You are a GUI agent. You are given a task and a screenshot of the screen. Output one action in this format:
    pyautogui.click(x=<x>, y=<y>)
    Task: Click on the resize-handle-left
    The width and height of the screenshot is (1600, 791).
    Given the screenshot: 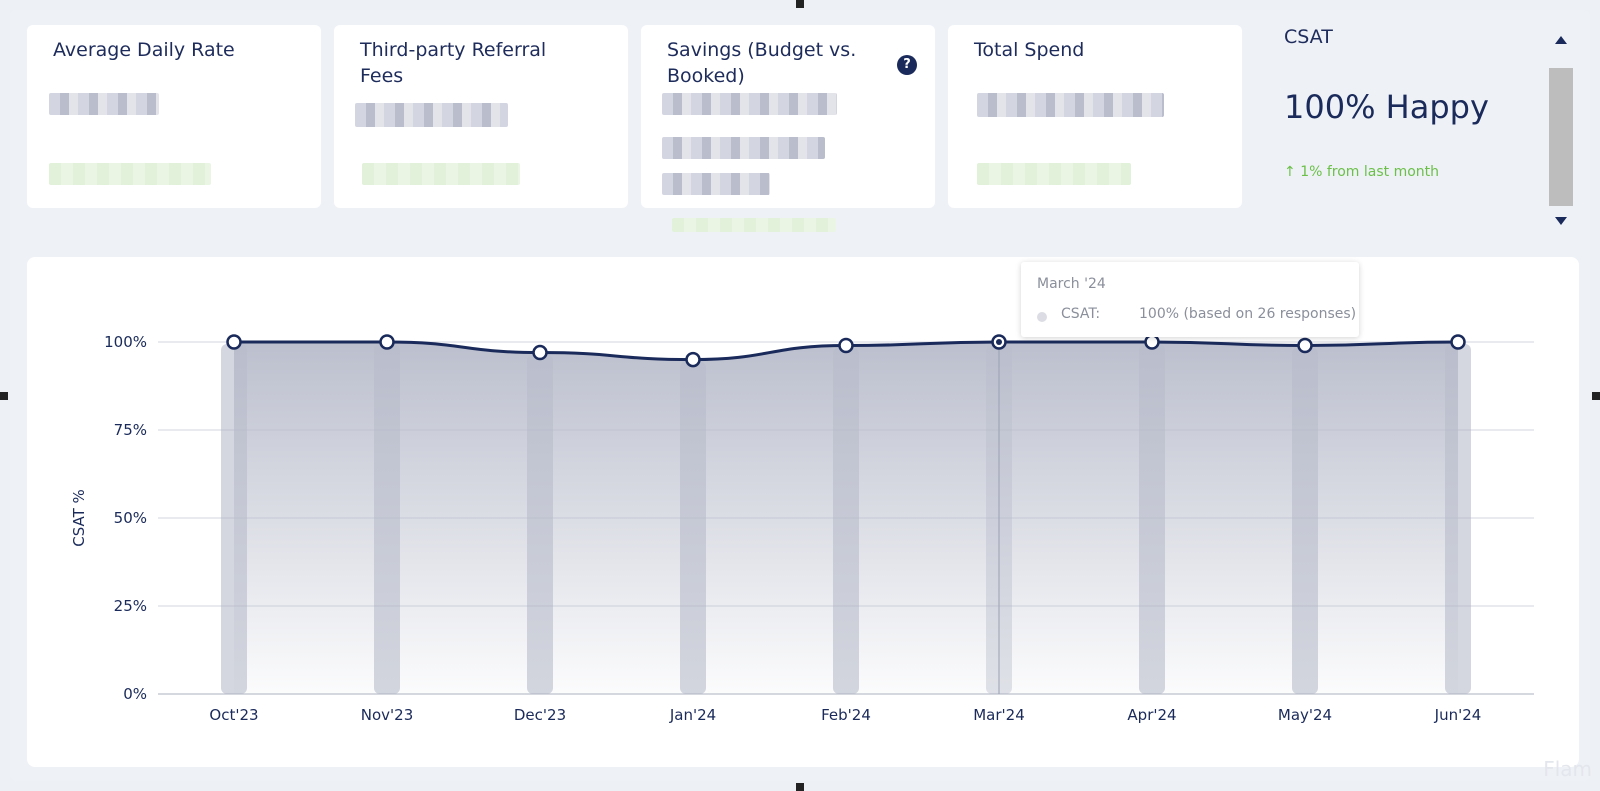 What is the action you would take?
    pyautogui.click(x=4, y=396)
    